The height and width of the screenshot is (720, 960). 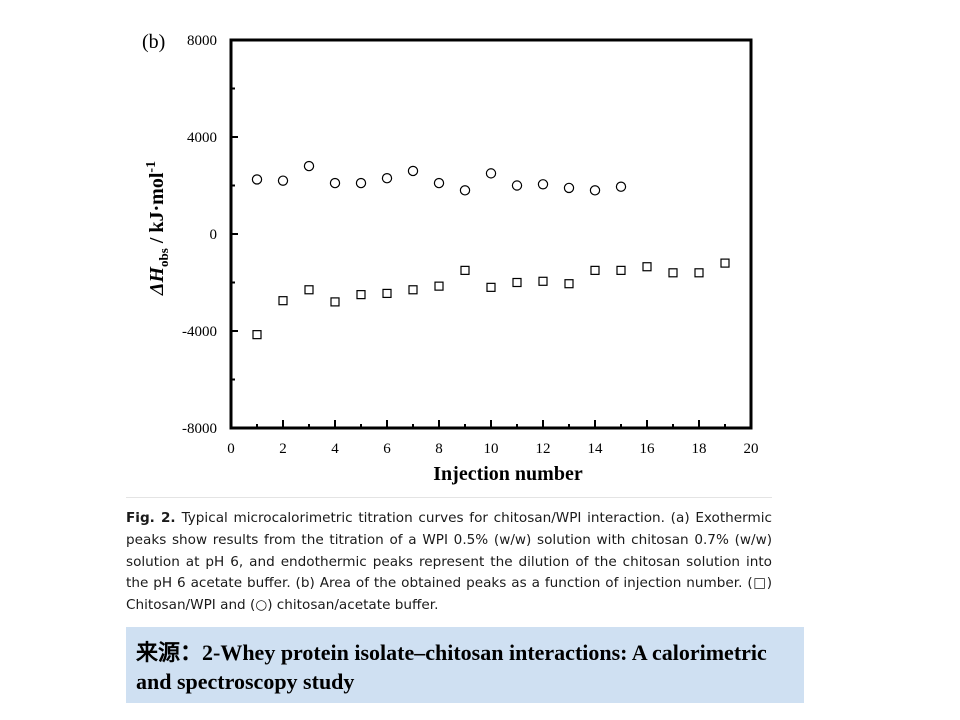 I want to click on x-tick-label: 10, so click(x=491, y=449).